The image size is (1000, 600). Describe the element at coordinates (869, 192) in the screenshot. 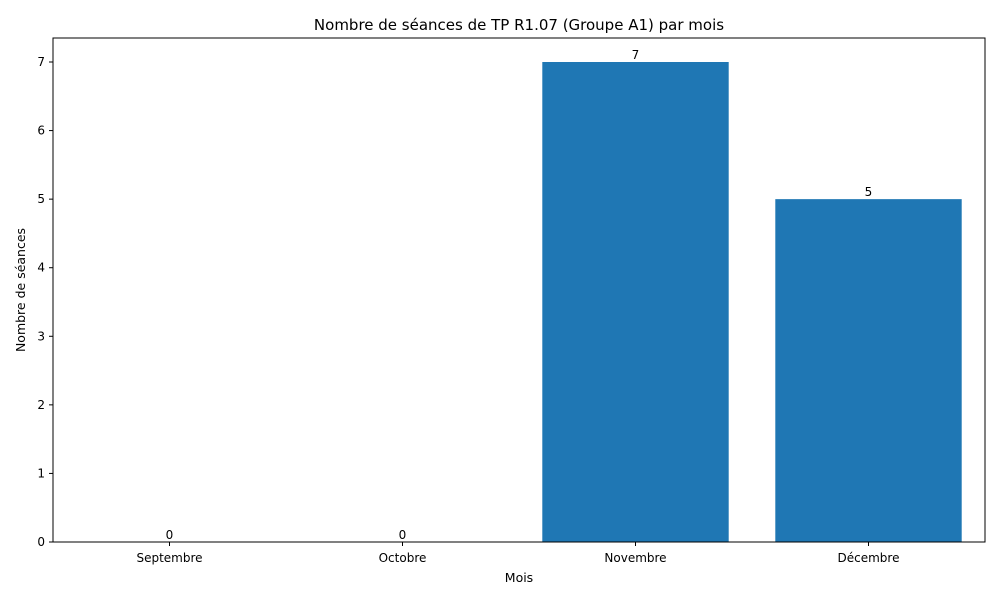

I see `data-label: 5` at that location.